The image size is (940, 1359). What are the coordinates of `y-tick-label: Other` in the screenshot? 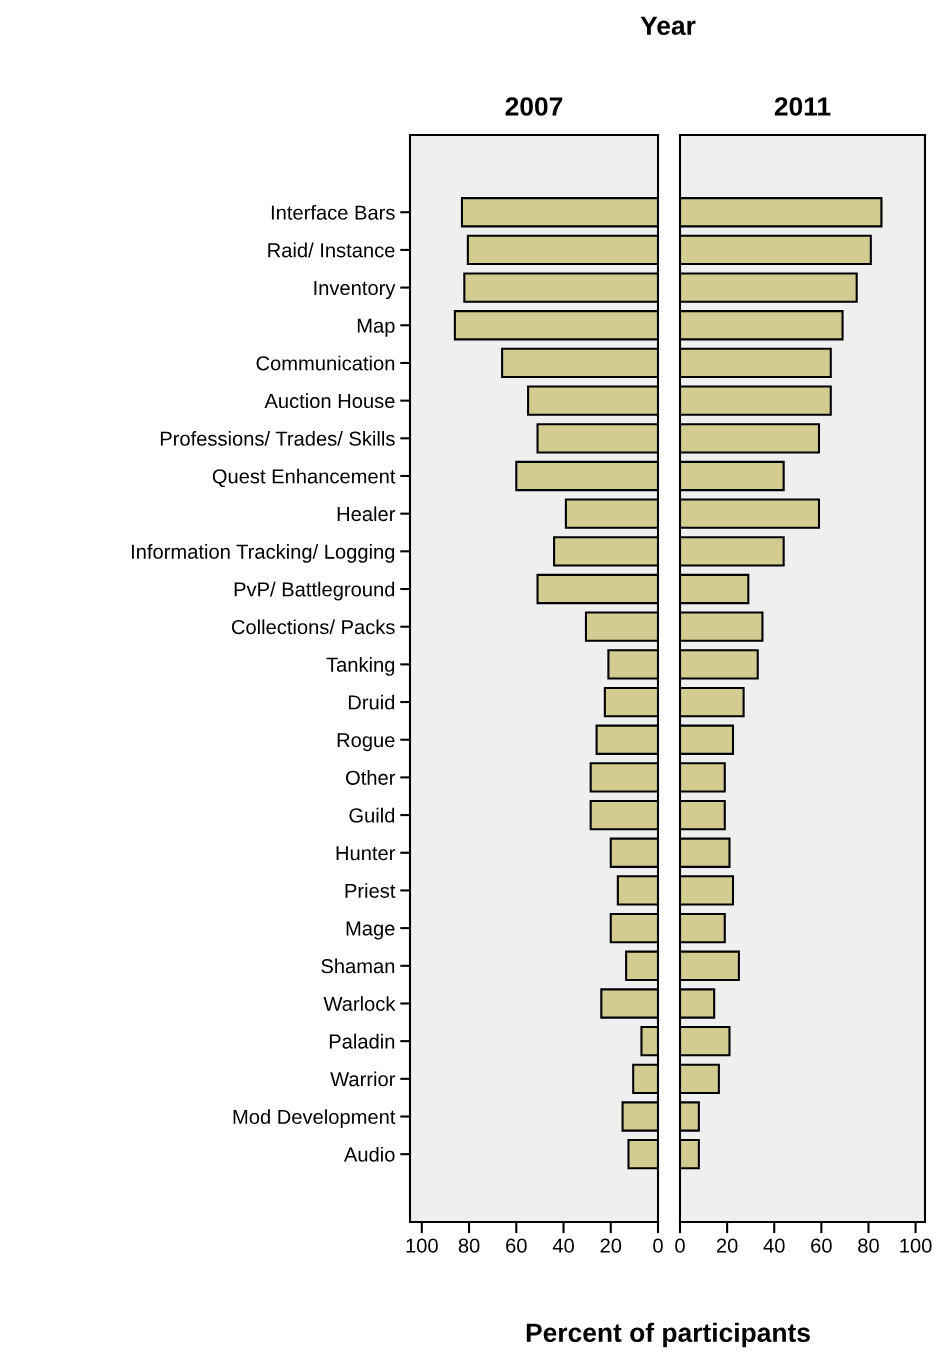 It's located at (371, 777).